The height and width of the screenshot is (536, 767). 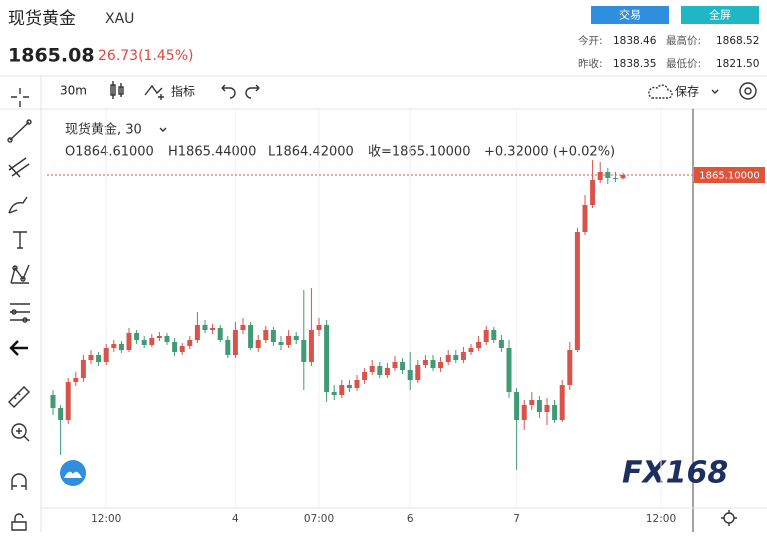 I want to click on price: 1865.08, so click(x=51, y=56).